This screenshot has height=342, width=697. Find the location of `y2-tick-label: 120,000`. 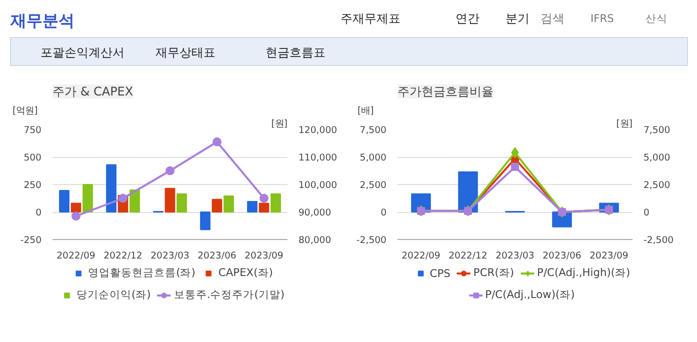

y2-tick-label: 120,000 is located at coordinates (318, 130).